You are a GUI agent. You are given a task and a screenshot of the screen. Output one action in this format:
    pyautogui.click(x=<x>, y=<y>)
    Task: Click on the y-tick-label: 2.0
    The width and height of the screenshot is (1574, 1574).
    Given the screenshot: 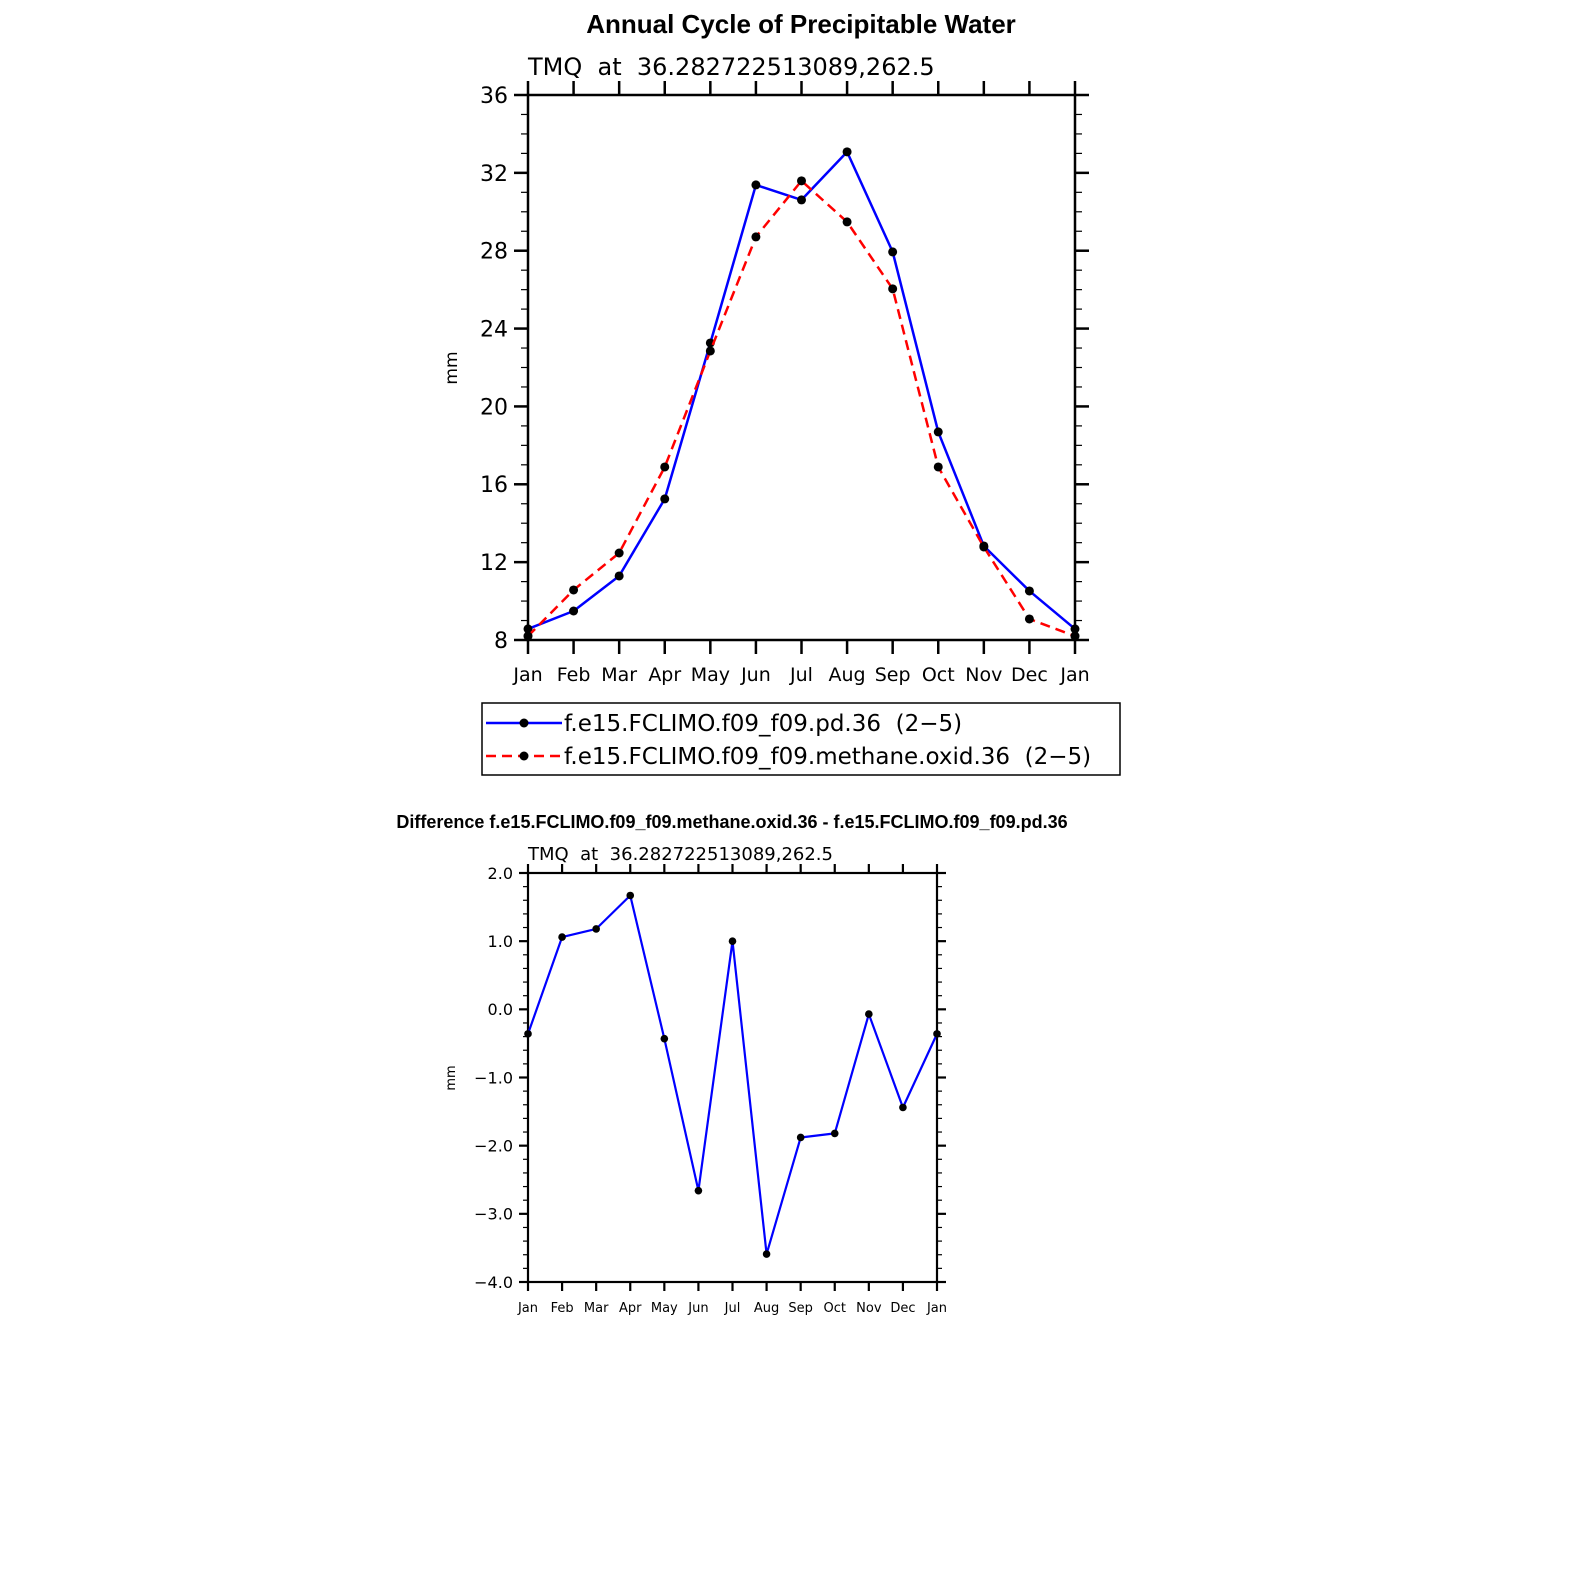 What is the action you would take?
    pyautogui.click(x=500, y=873)
    